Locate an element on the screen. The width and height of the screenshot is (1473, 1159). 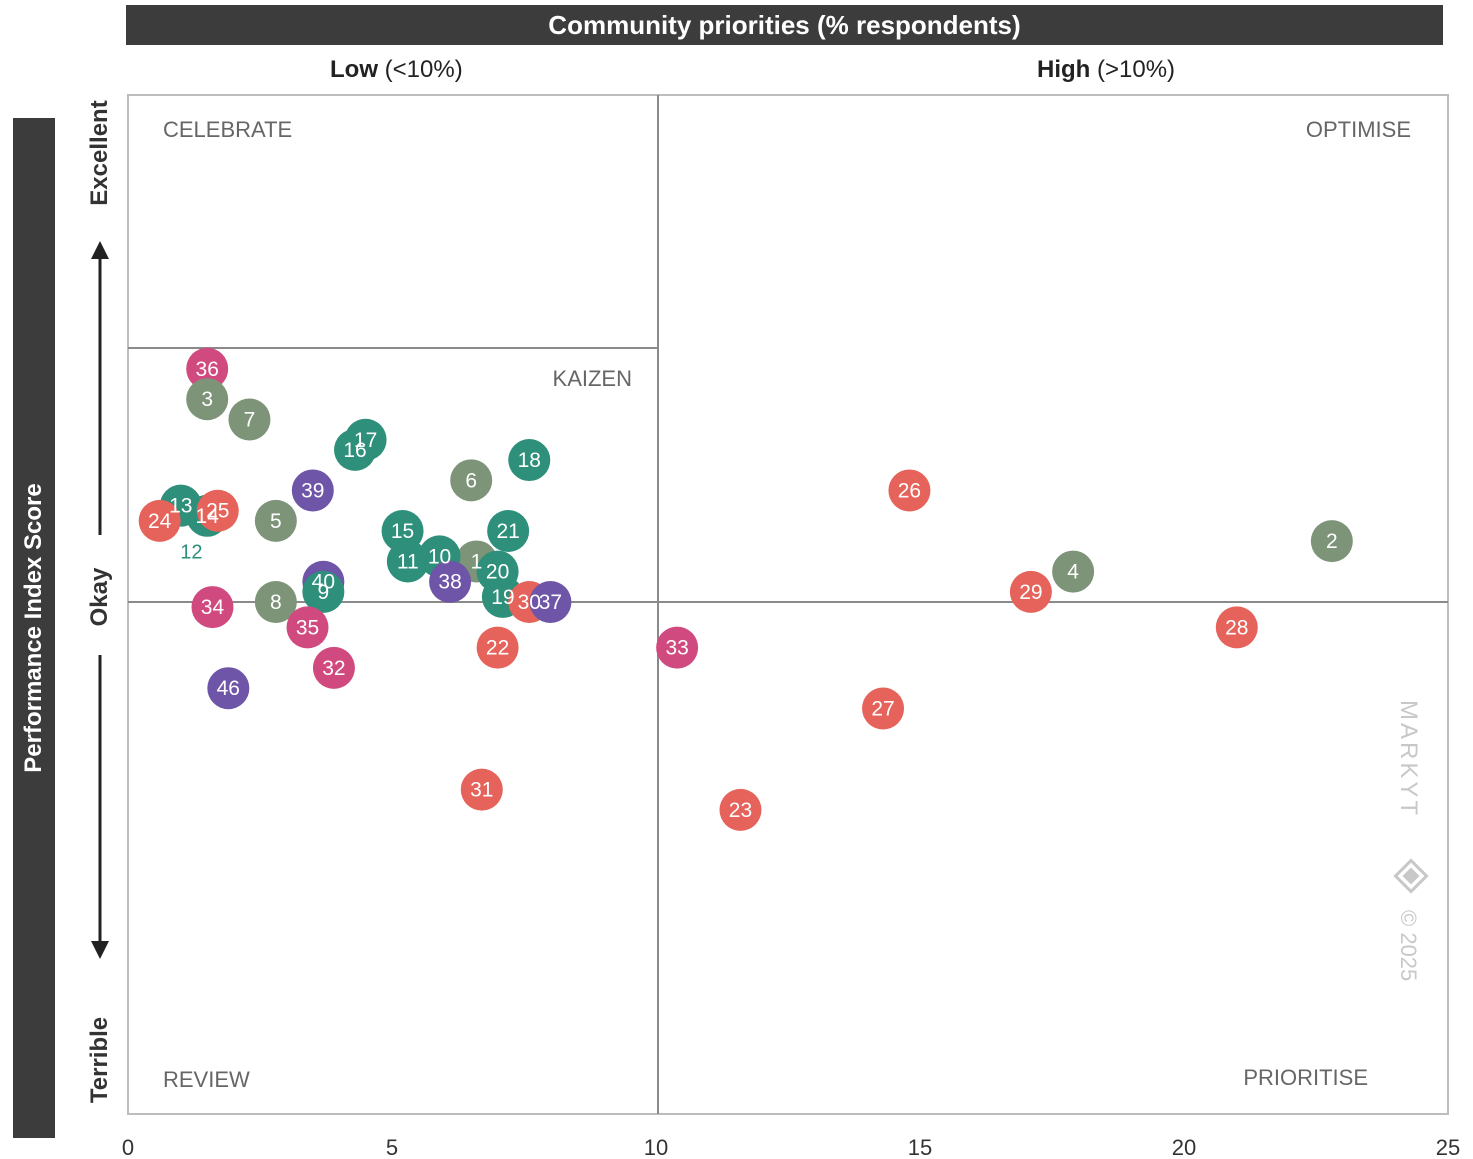
data-point-label: 16 is located at coordinates (354, 450).